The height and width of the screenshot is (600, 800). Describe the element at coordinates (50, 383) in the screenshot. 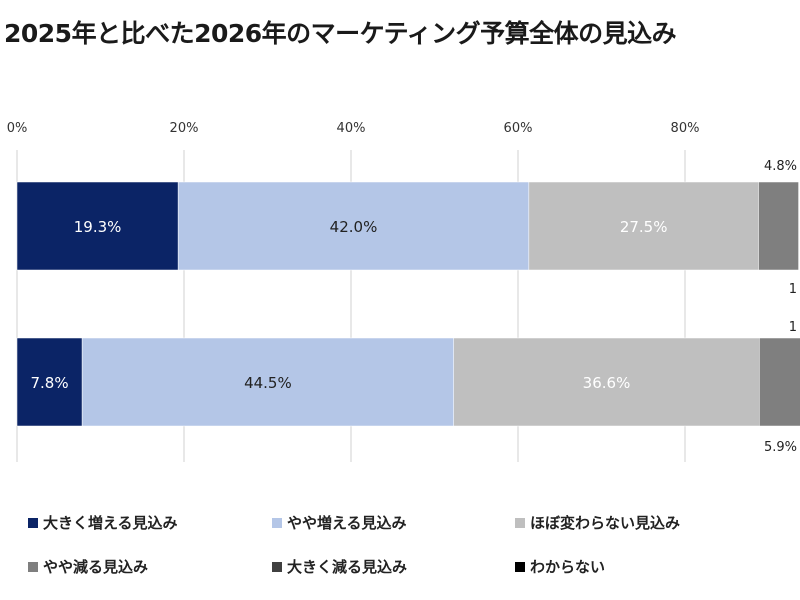

I see `data-label: 7.8%` at that location.